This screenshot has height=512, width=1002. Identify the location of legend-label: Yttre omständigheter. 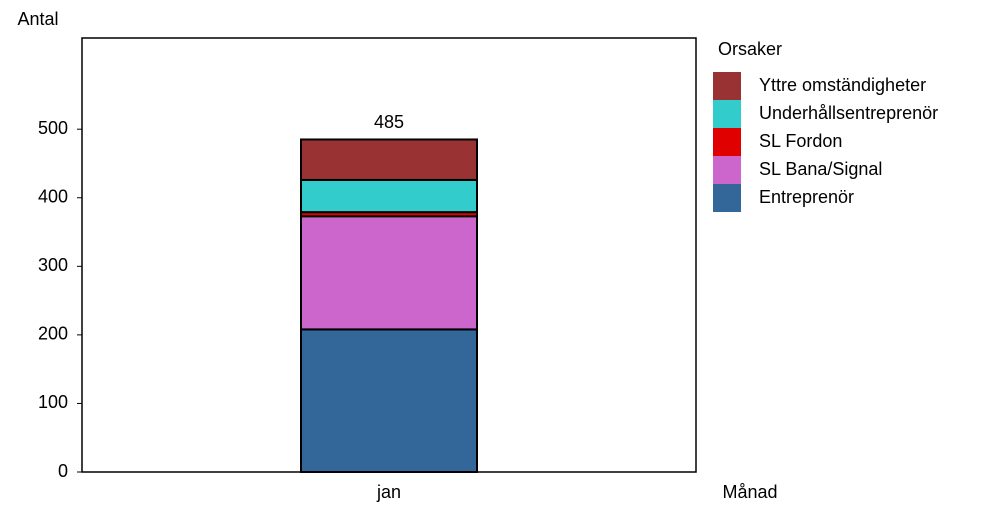
(842, 85).